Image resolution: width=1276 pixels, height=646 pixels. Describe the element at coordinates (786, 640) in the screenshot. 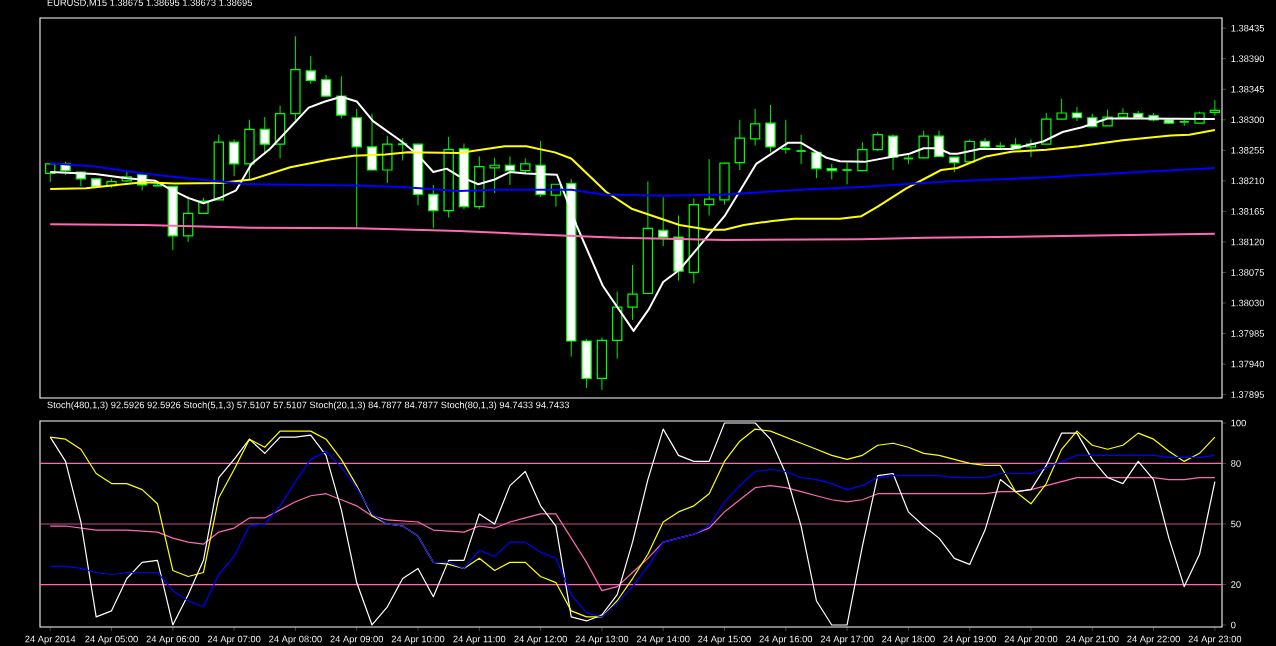

I see `x-tick-label: 24 Apr 16:00` at that location.